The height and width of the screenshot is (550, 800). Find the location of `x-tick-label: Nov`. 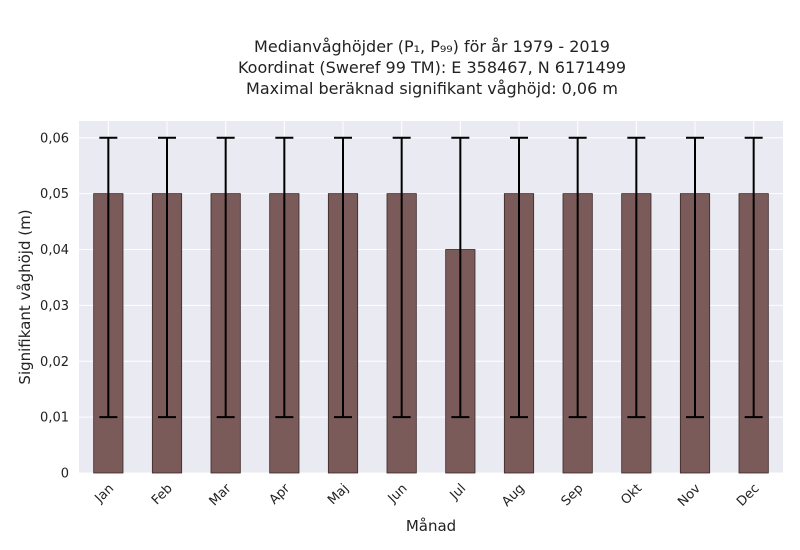

x-tick-label: Nov is located at coordinates (689, 495).